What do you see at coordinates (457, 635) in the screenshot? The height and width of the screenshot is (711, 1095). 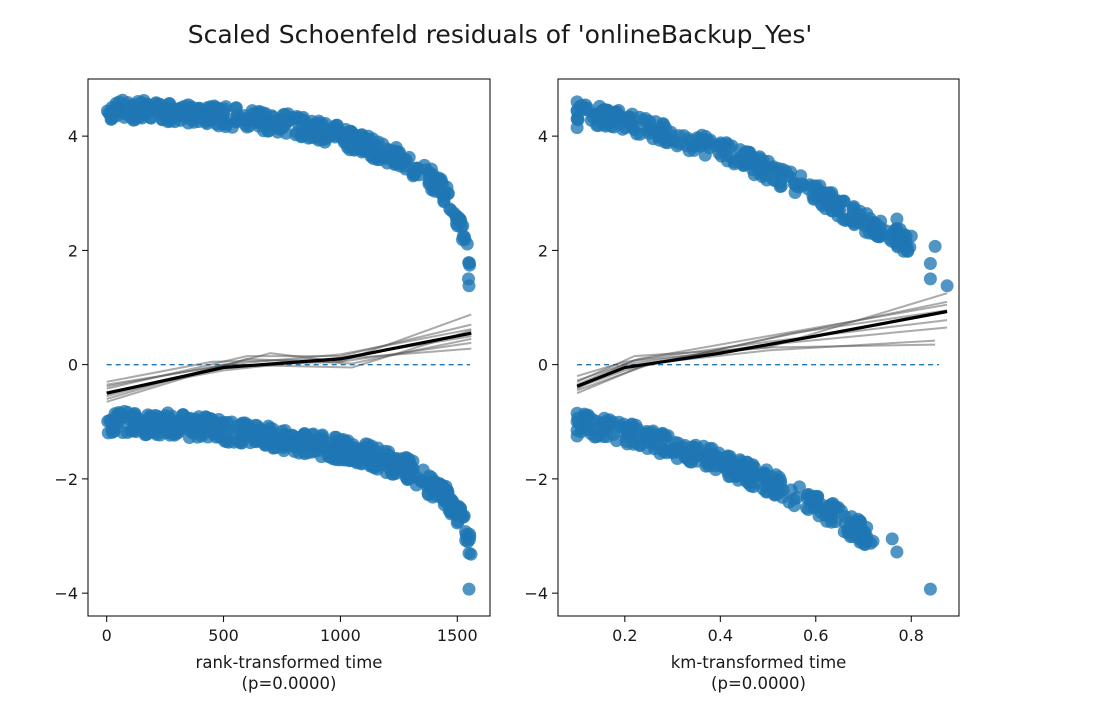 I see `x-tick-label: 1500` at bounding box center [457, 635].